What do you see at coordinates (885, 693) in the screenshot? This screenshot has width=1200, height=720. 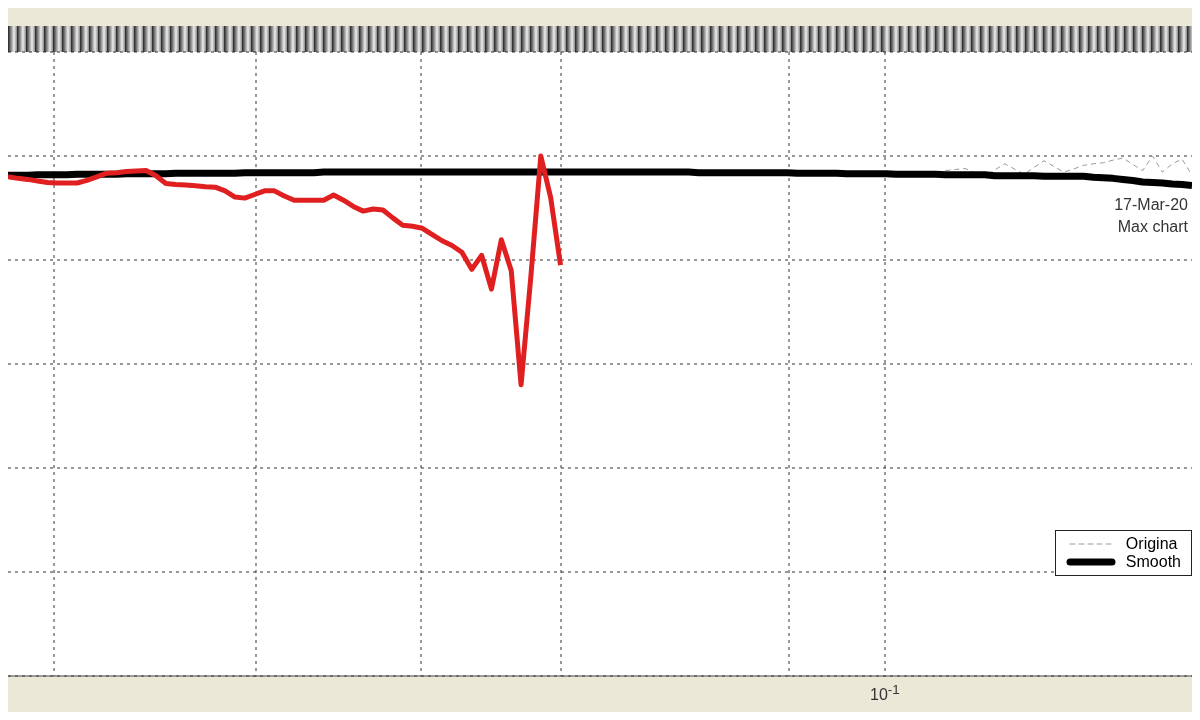 I see `text: 10$^{-1}$` at bounding box center [885, 693].